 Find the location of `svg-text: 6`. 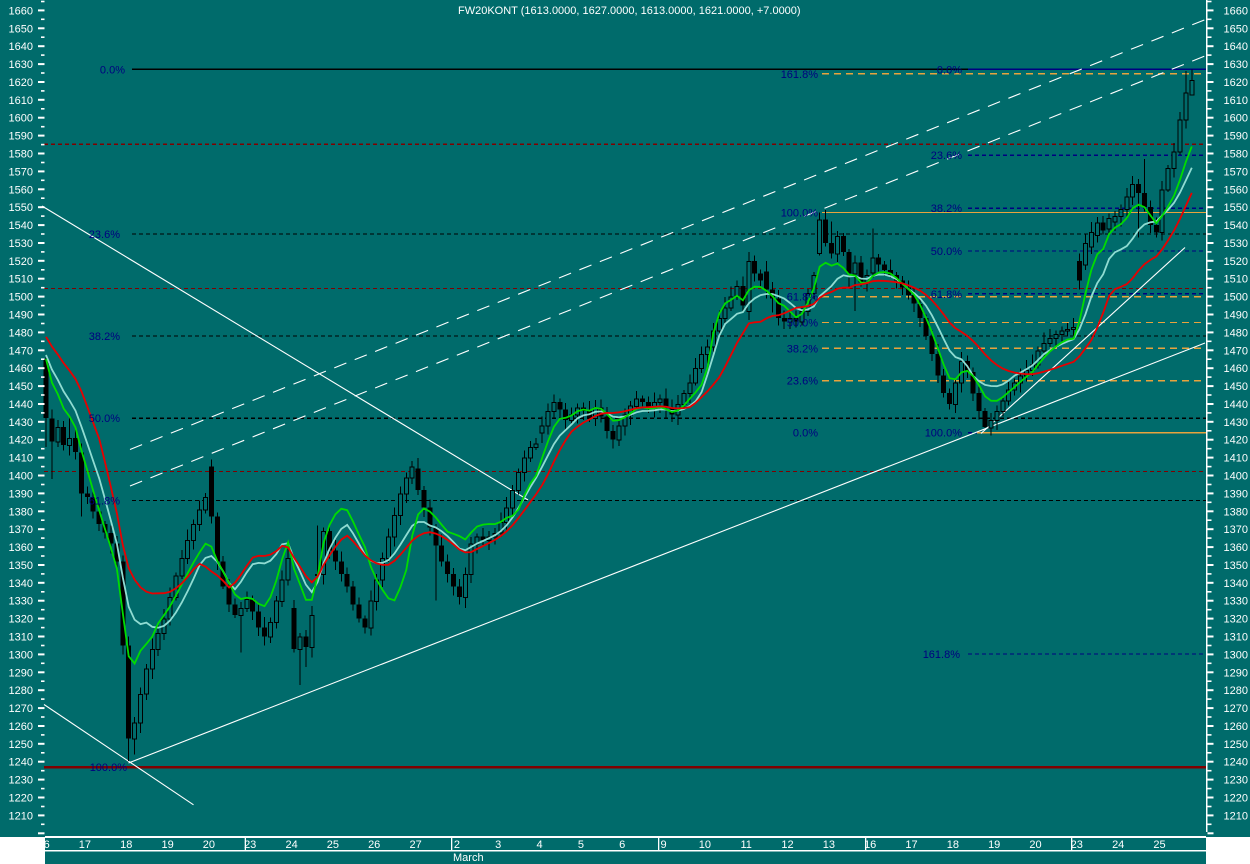

svg-text: 6 is located at coordinates (622, 845).